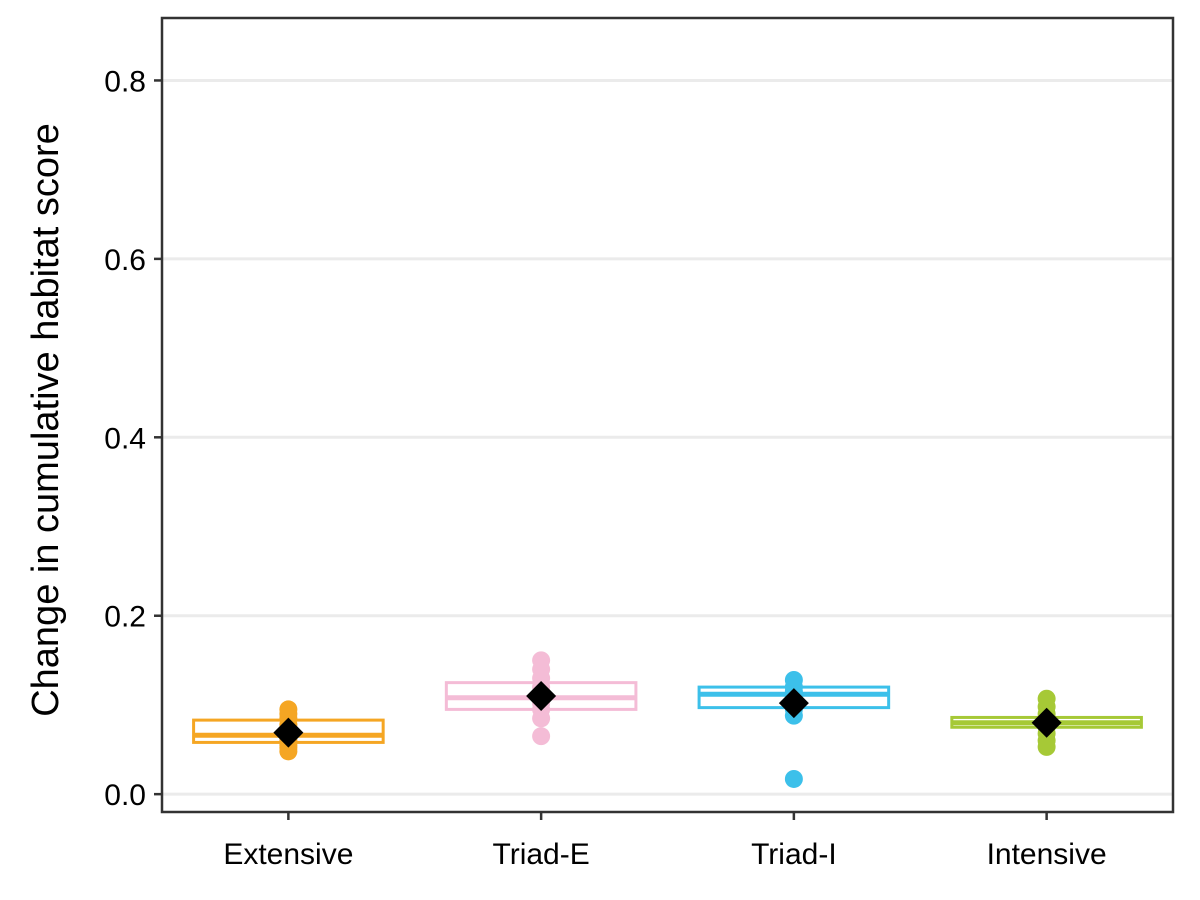 The width and height of the screenshot is (1200, 900). I want to click on mean-marker-triad-i, so click(793, 703).